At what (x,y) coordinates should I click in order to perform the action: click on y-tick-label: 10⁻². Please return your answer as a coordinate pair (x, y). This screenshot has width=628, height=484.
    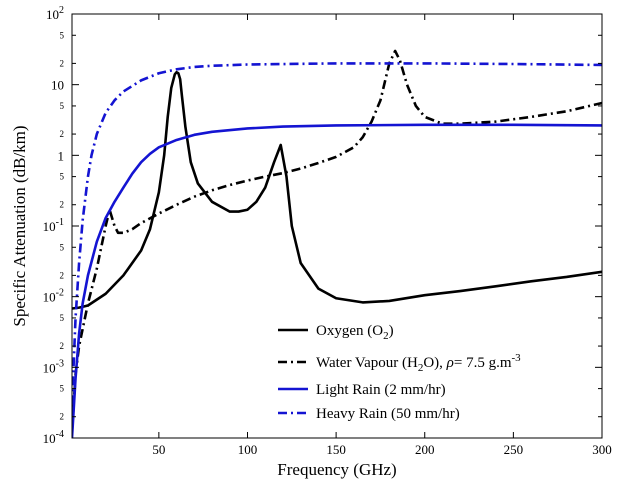
    Looking at the image, I should click on (53, 296).